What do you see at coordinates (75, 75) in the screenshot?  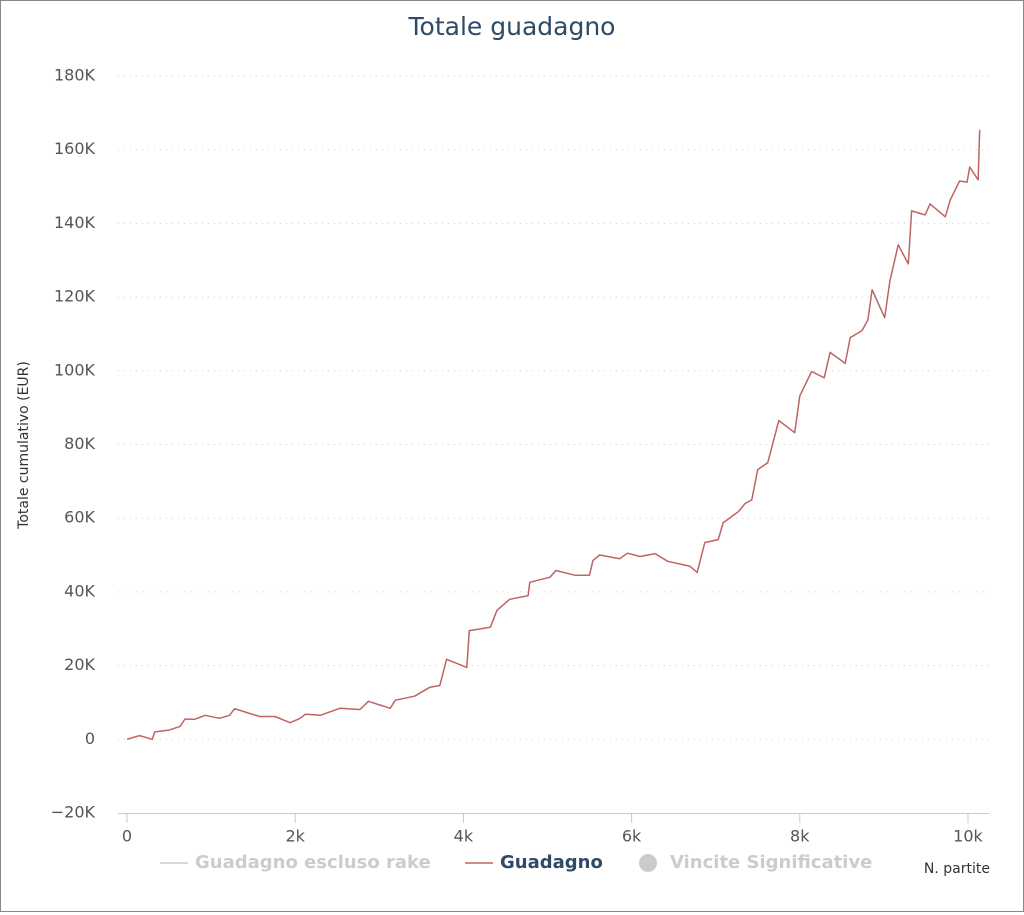 I see `y-tick-label: 180K` at bounding box center [75, 75].